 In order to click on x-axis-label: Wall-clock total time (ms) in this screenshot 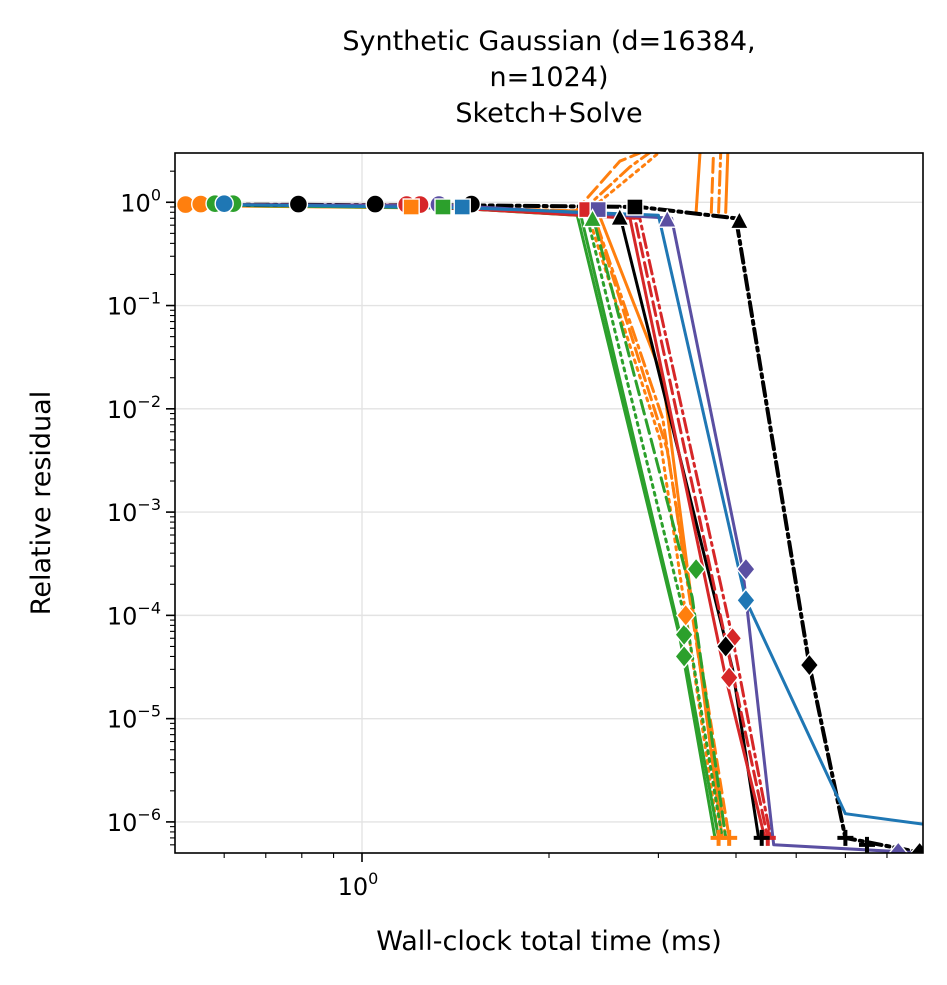, I will do `click(549, 941)`.